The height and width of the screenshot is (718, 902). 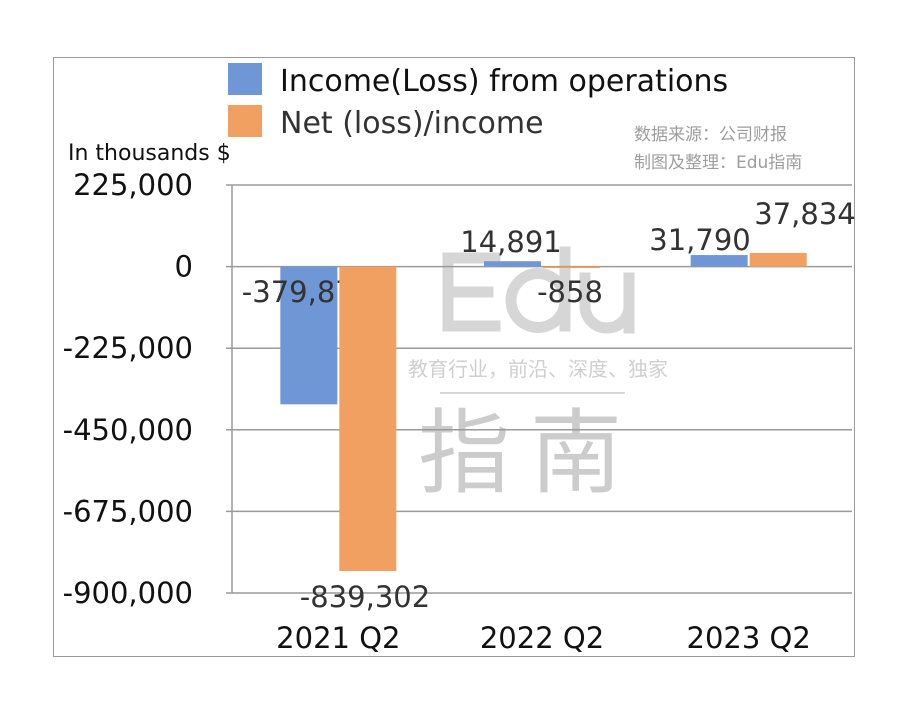 I want to click on watermark-edu-d, so click(x=538, y=289).